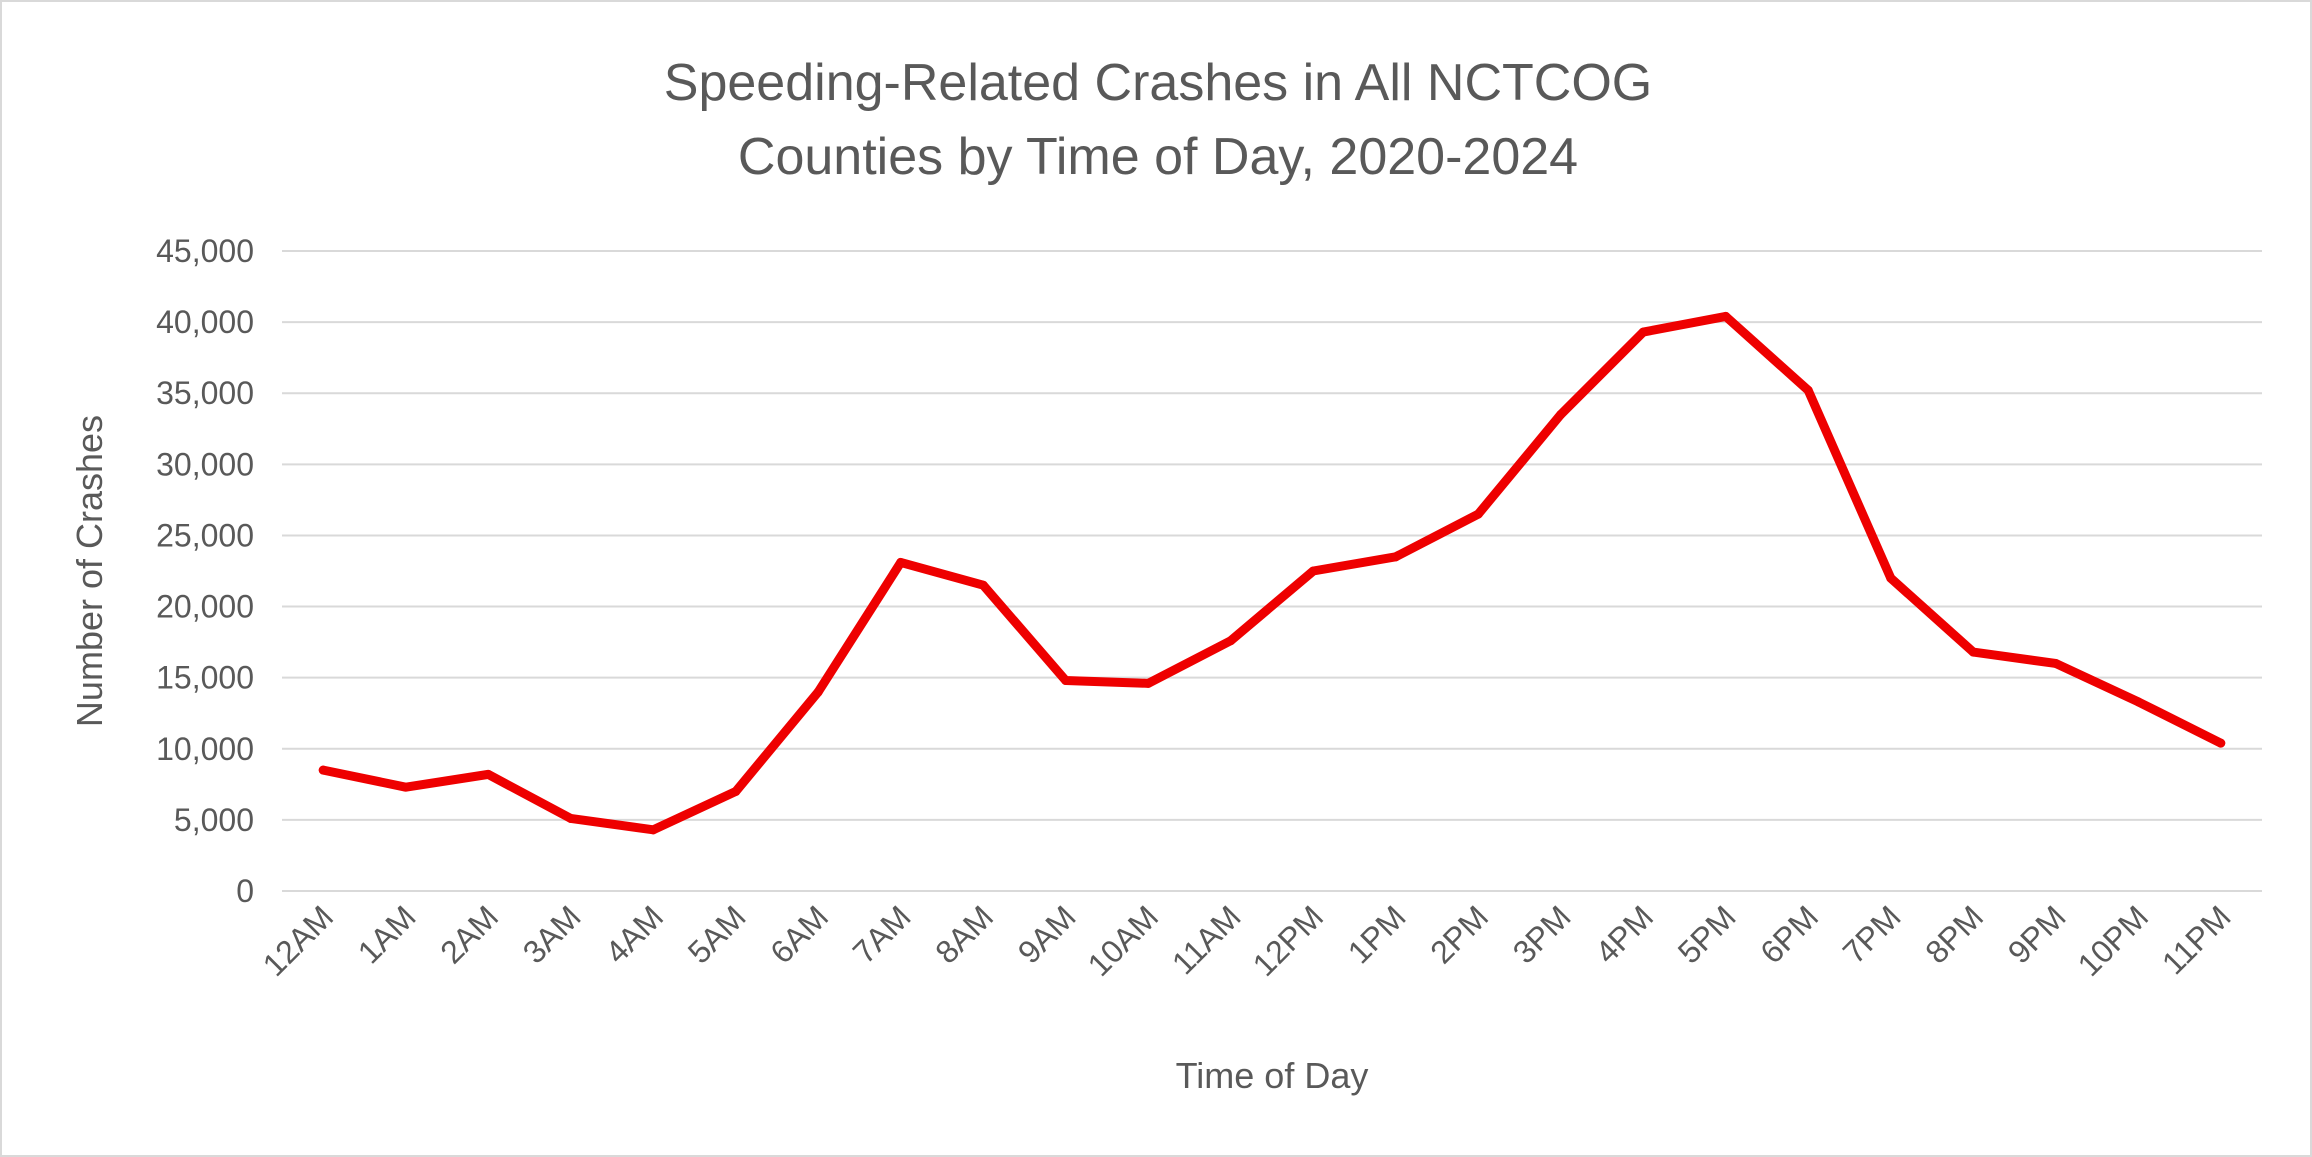 Image resolution: width=2312 pixels, height=1157 pixels. I want to click on chart-title-line-1: Speeding-Related Crashes in All NCTCOG, so click(1158, 83).